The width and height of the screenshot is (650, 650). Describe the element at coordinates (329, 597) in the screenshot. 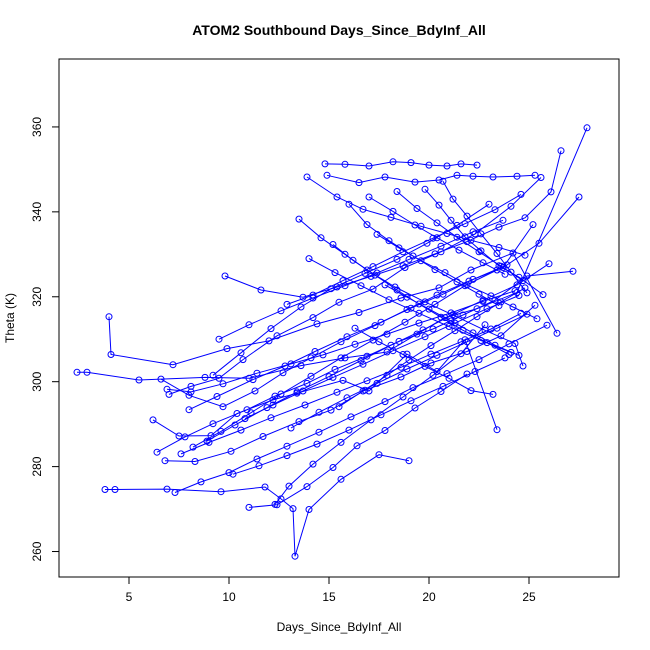

I see `x-tick-label: 15` at that location.